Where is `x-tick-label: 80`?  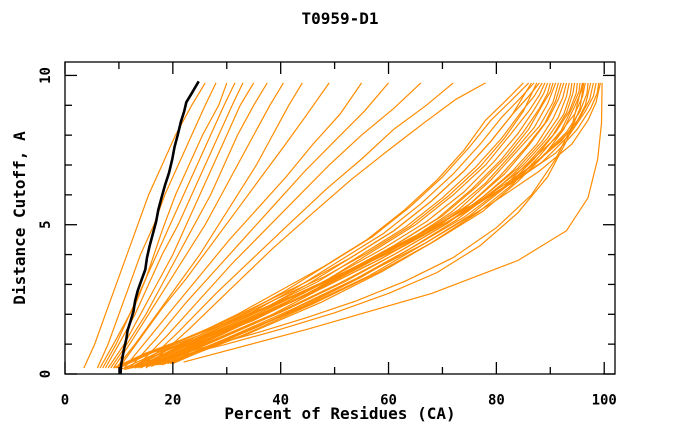
x-tick-label: 80 is located at coordinates (496, 401).